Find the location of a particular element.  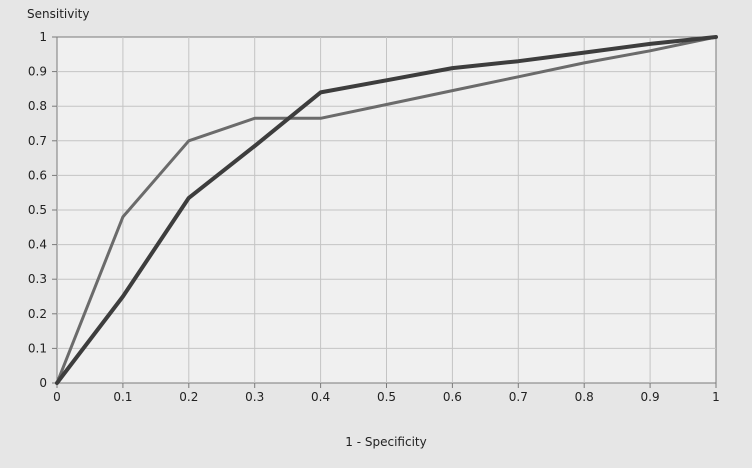

x-tick-label: 0.4 is located at coordinates (320, 397).